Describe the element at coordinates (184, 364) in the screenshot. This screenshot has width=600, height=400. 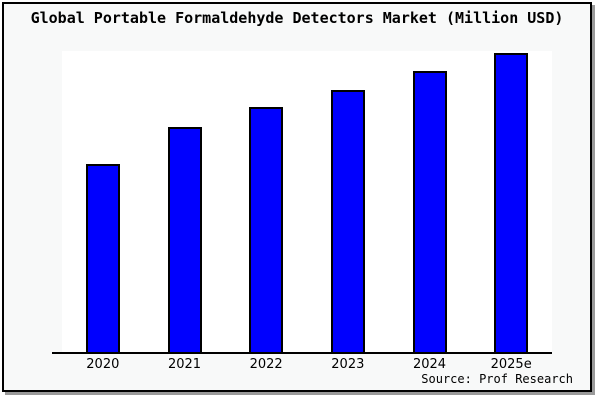
I see `x-tick-label-2021: 2021` at that location.